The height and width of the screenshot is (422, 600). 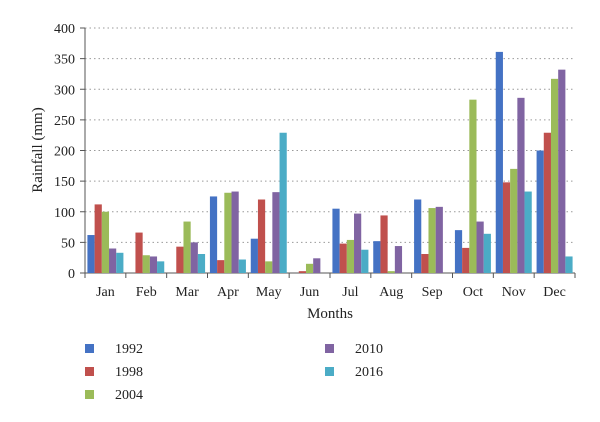 I want to click on bar-2016-feb, so click(x=161, y=267).